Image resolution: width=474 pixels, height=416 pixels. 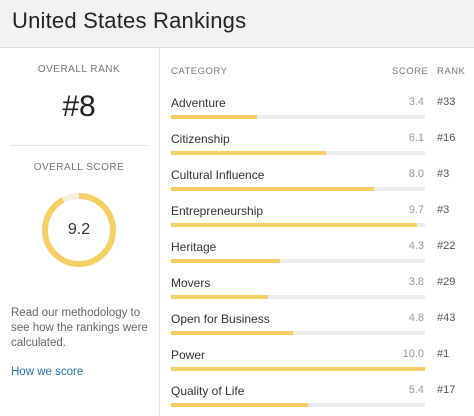 I want to click on score-gauge, so click(x=79, y=230).